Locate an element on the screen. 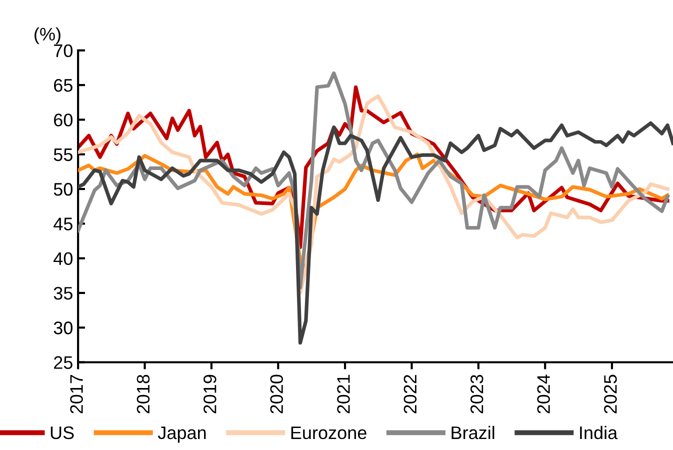  y-tick-label: 55 is located at coordinates (63, 155).